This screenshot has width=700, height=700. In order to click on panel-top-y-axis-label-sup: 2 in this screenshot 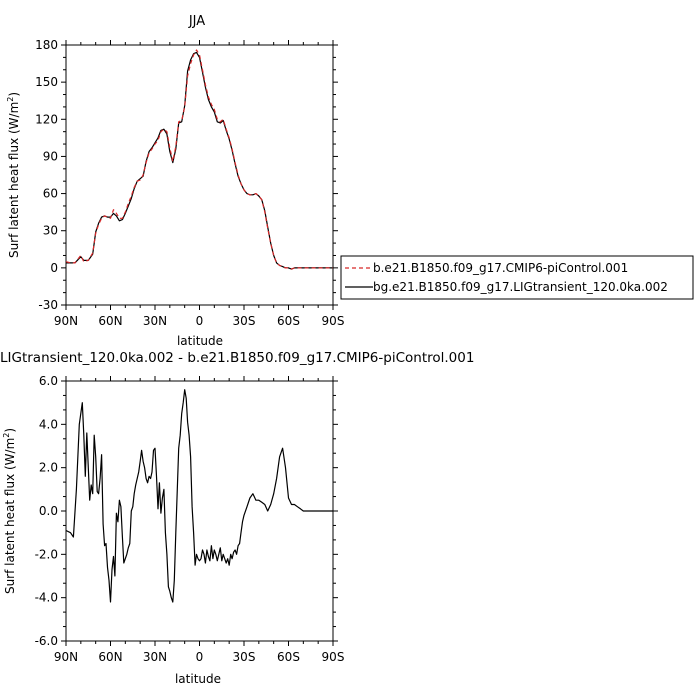, I will do `click(10, 99)`.